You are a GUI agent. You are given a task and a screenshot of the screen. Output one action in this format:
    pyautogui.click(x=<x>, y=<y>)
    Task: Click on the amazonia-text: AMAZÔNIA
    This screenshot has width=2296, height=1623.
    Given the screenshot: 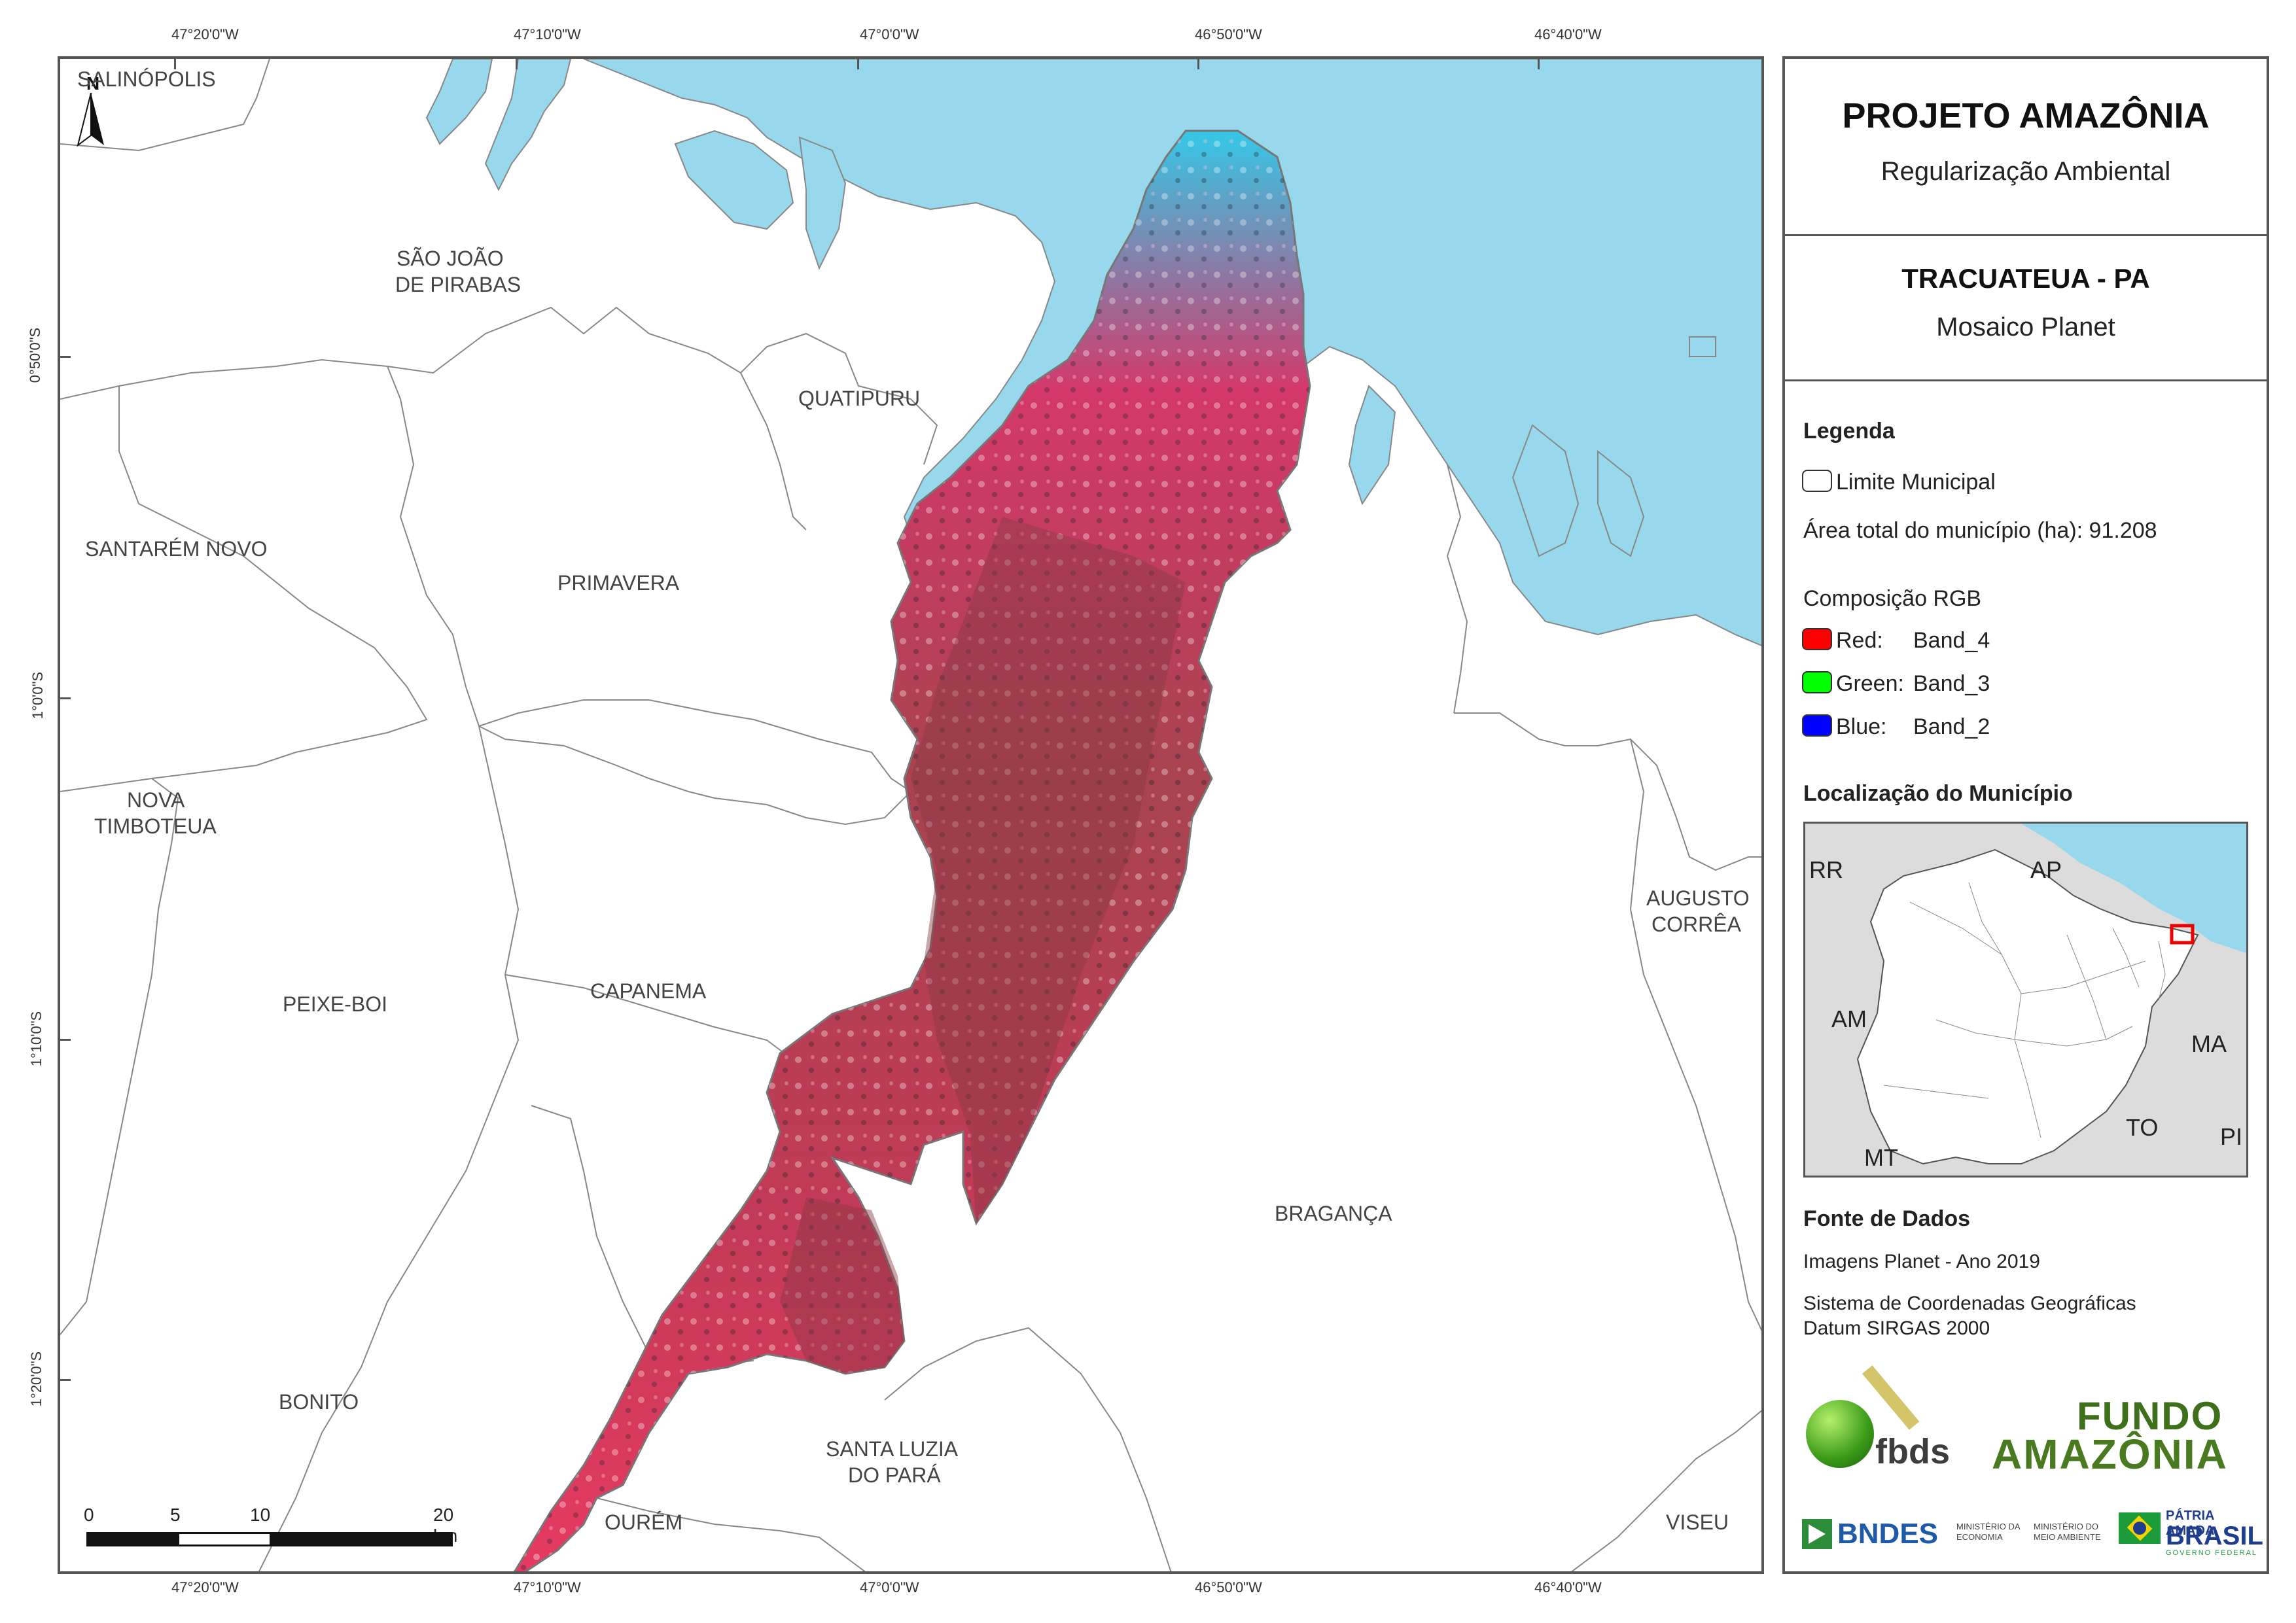 What is the action you would take?
    pyautogui.click(x=2110, y=1454)
    